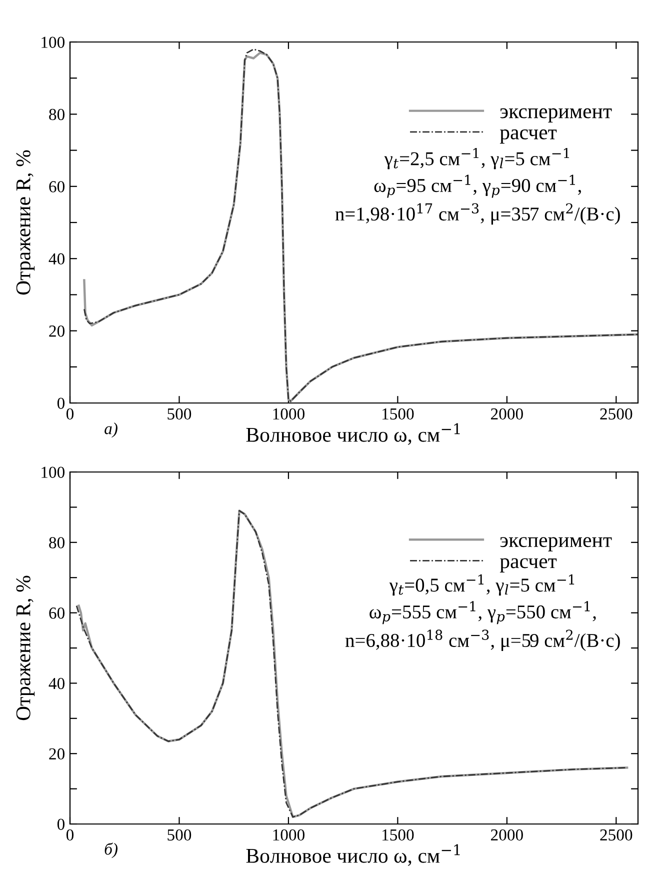 The height and width of the screenshot is (893, 654). I want to click on text: б), so click(111, 850).